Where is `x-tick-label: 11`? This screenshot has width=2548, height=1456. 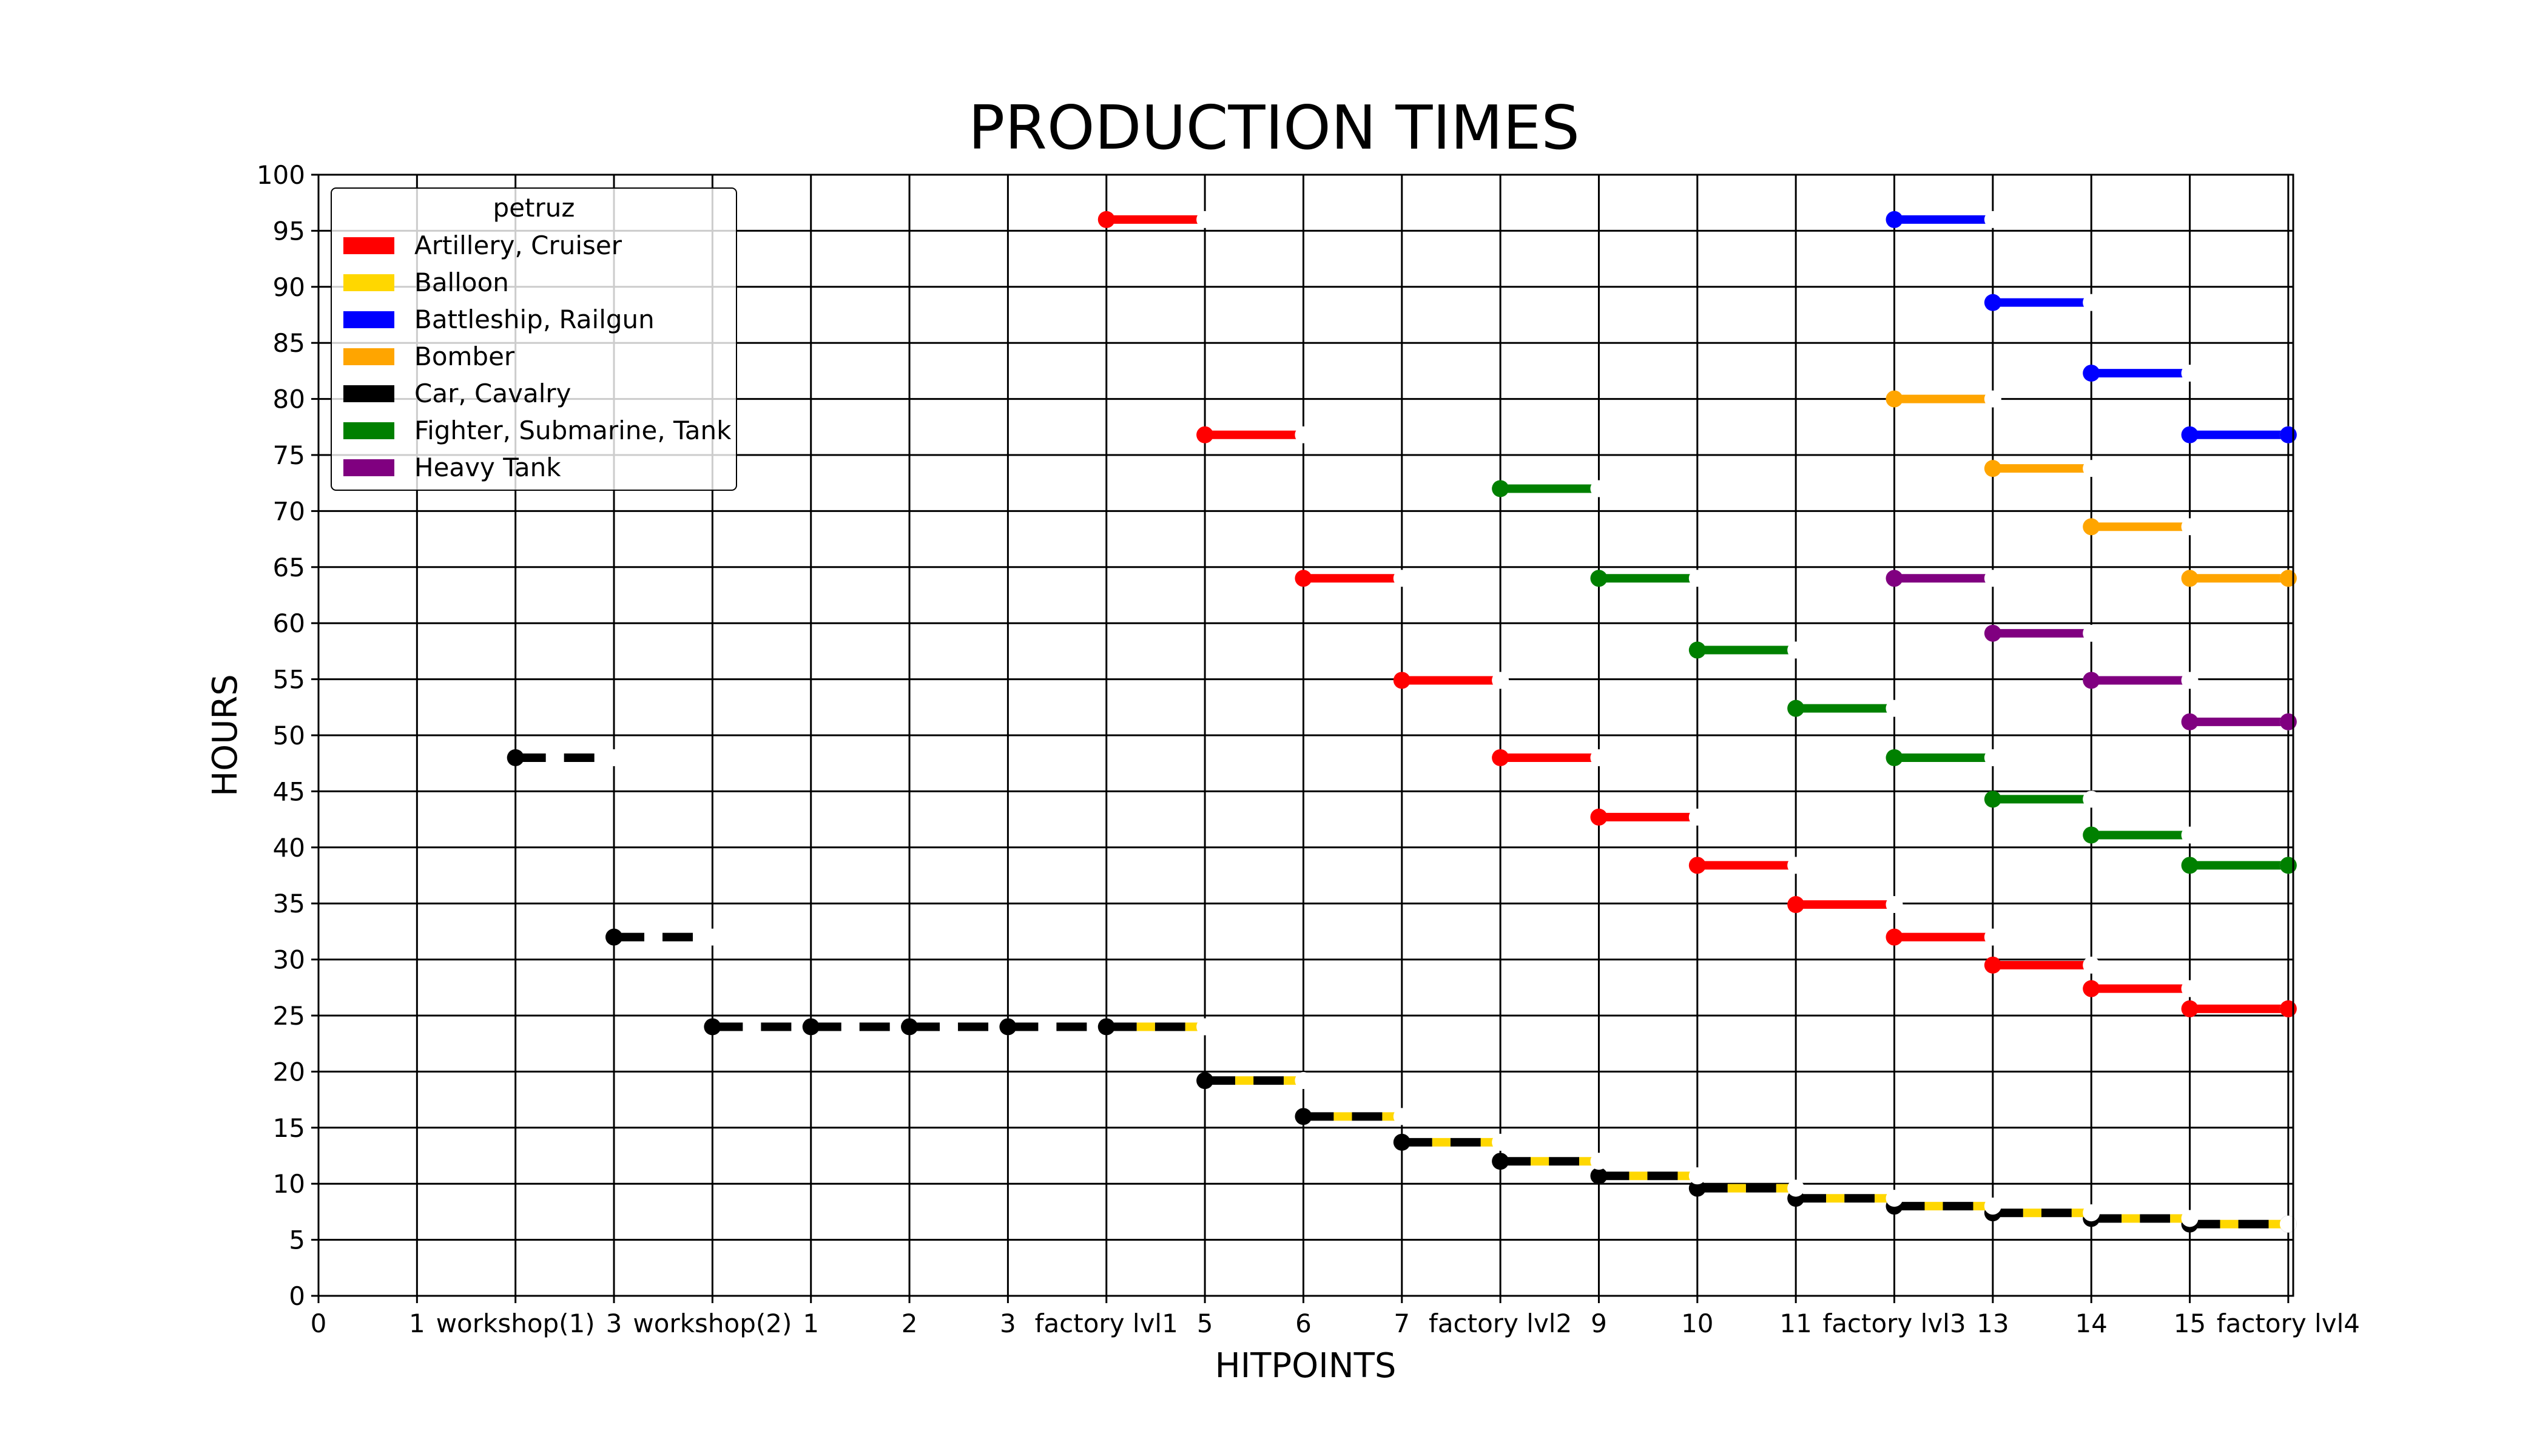
x-tick-label: 11 is located at coordinates (1795, 1323).